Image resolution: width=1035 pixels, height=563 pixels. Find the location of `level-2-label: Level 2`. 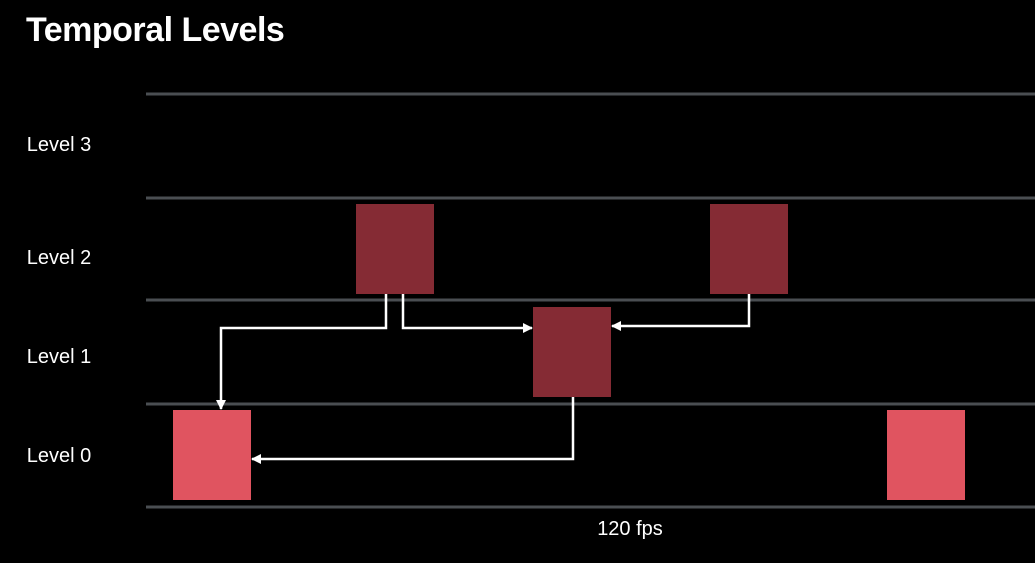

level-2-label: Level 2 is located at coordinates (59, 258).